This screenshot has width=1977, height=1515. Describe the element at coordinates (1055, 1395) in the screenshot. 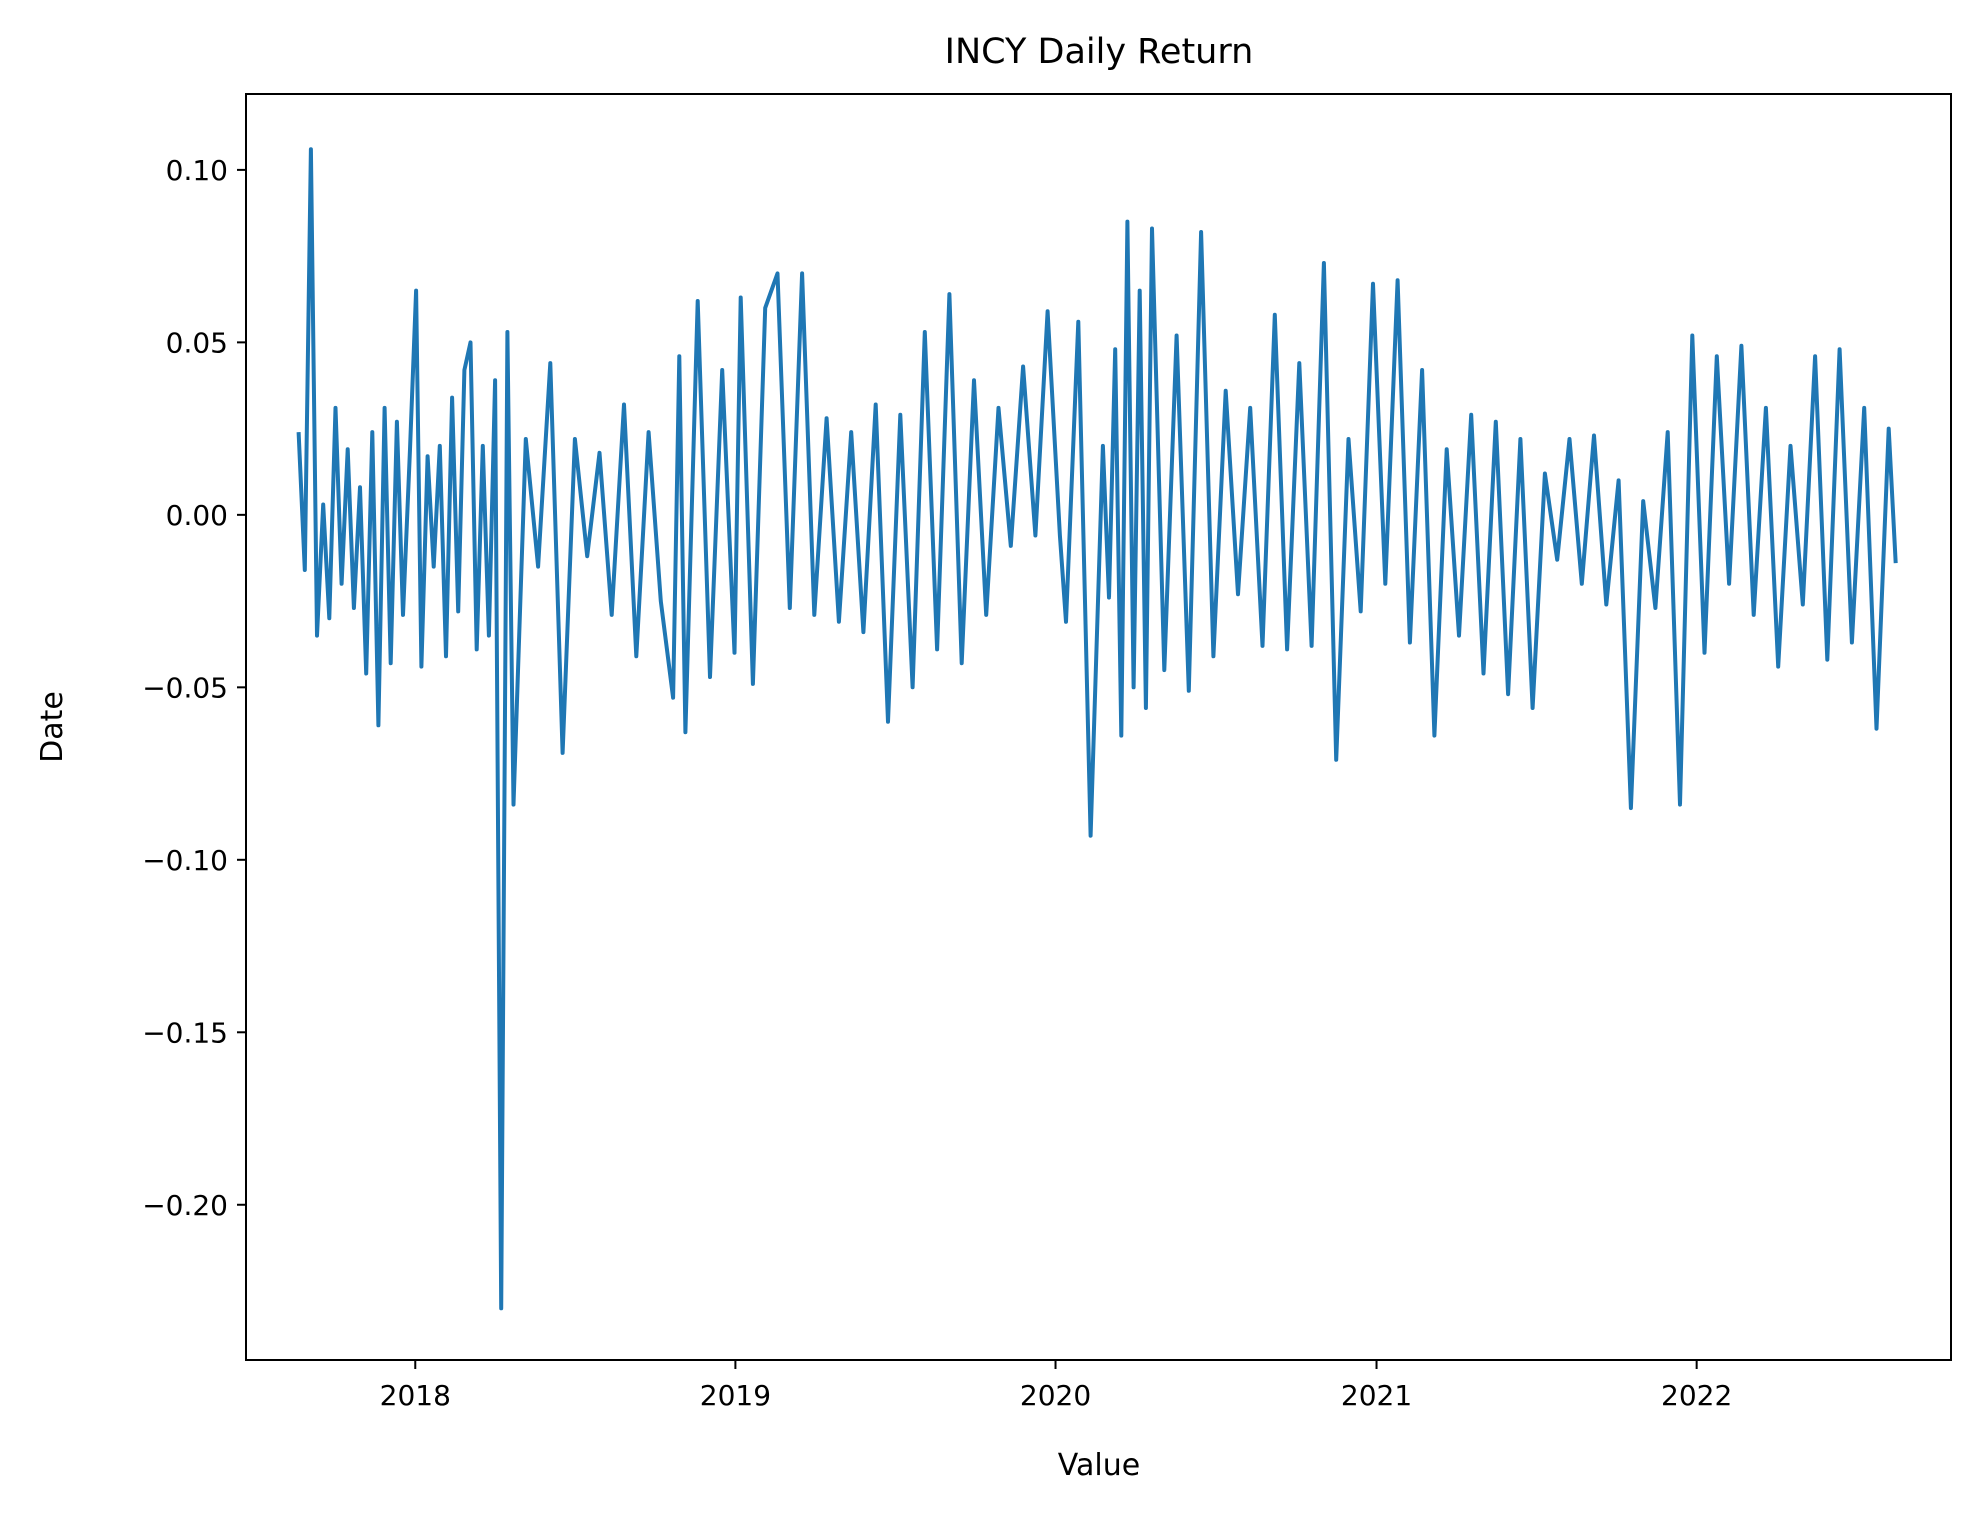

I see `x-tick-label: 2020` at that location.